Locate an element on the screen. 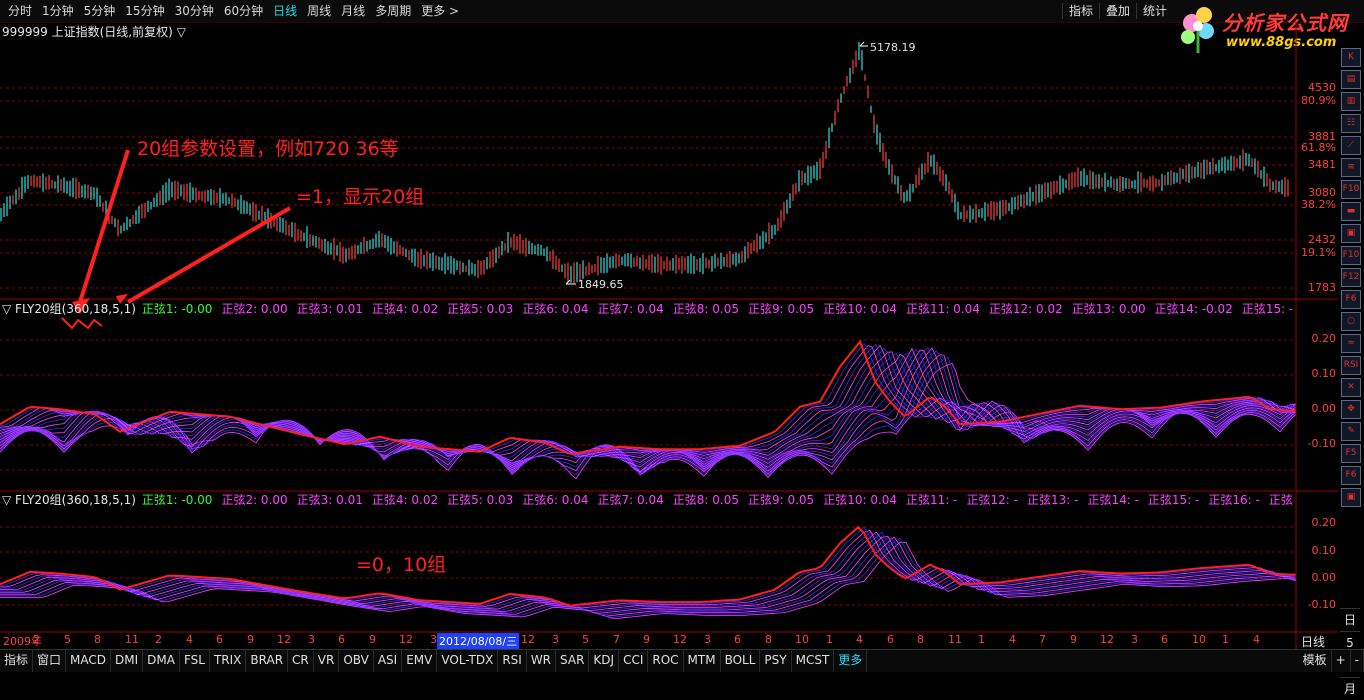  indicator-tab: DMA is located at coordinates (161, 661).